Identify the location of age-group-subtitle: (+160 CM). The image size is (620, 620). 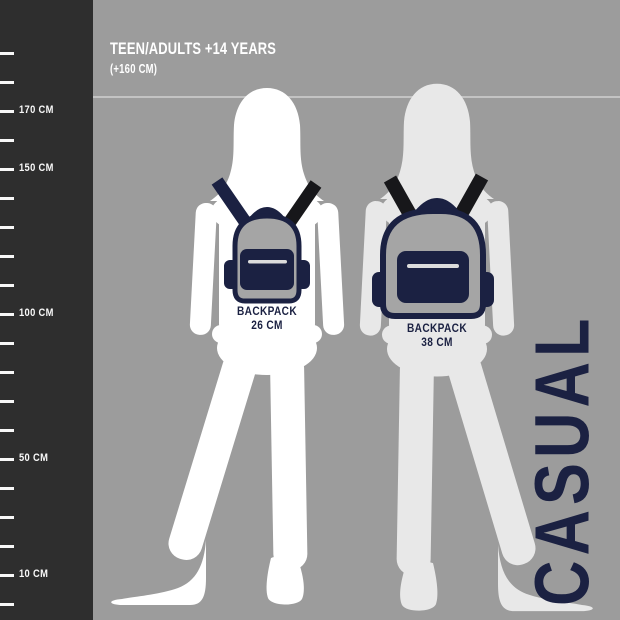
(134, 69).